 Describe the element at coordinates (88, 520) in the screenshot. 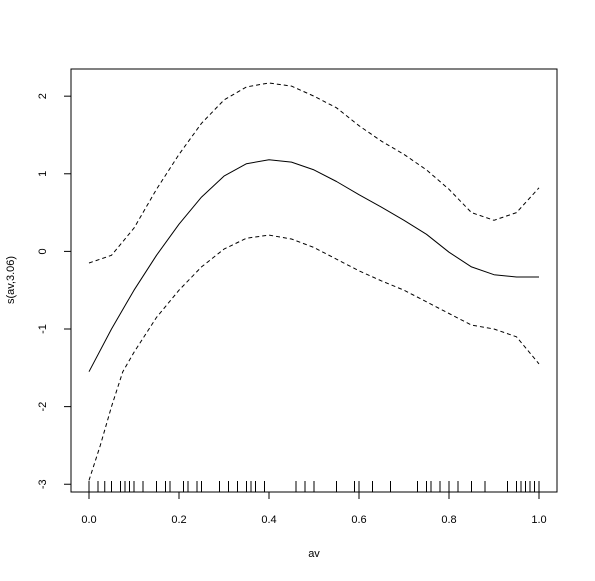

I see `x-tick-label: 0.0` at that location.